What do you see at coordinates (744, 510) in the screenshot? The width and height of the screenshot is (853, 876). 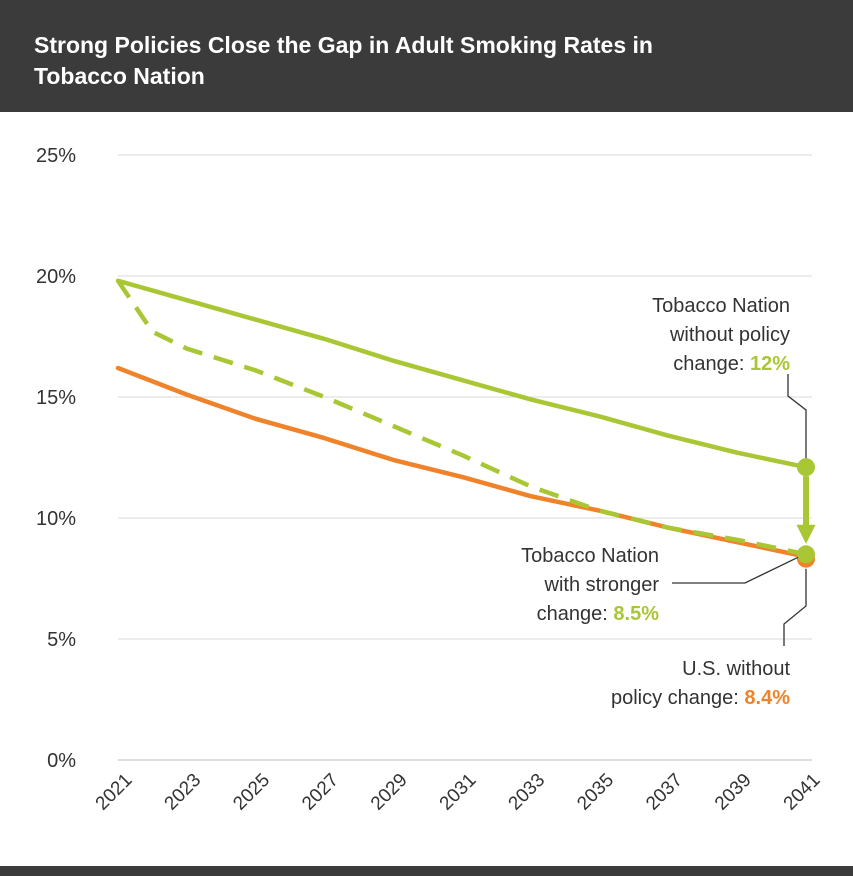 I see `overlay-layer` at bounding box center [744, 510].